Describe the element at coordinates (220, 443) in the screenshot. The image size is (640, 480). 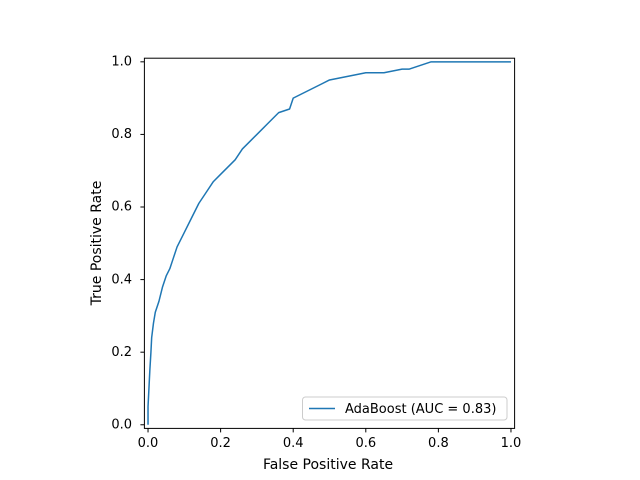
I see `x-tick-label-1: 0.2` at that location.